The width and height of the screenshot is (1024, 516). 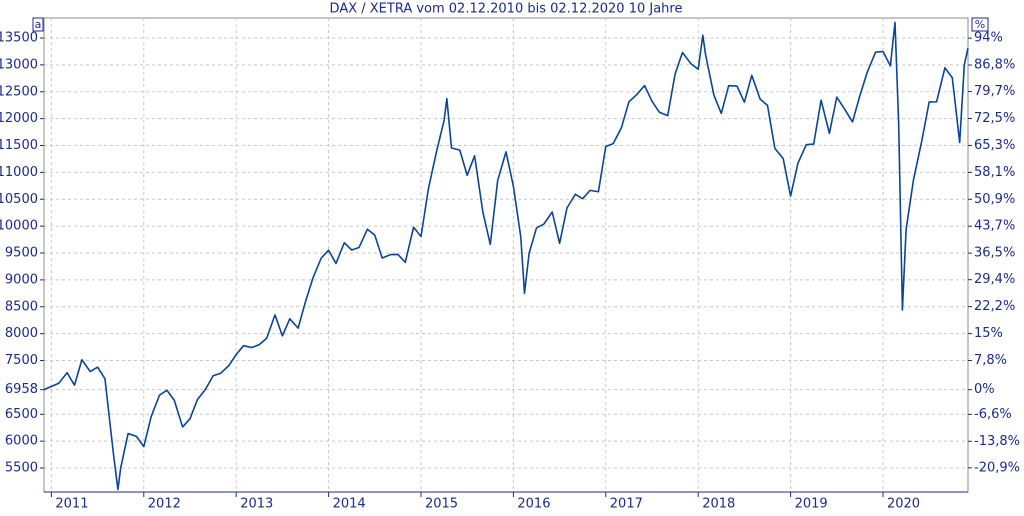 I want to click on y2-tick-label: 15%, so click(x=988, y=333).